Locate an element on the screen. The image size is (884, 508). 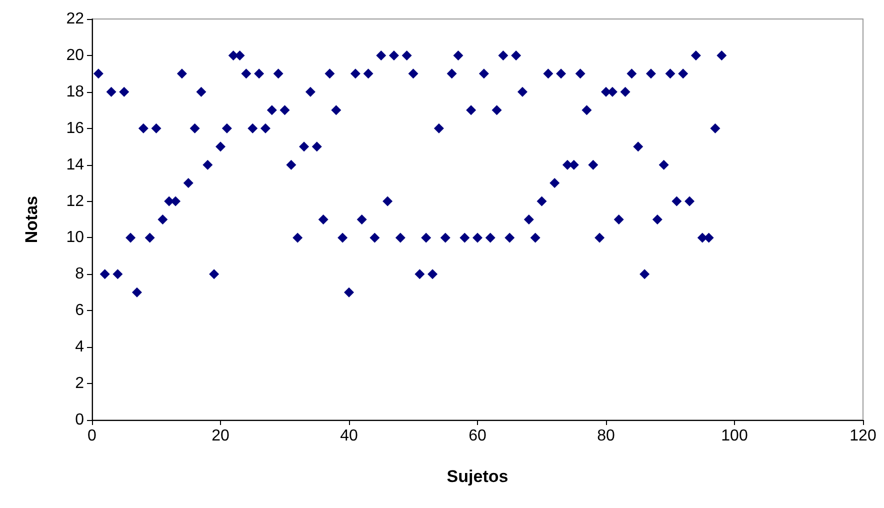
y-tick-label: 4 is located at coordinates (79, 347).